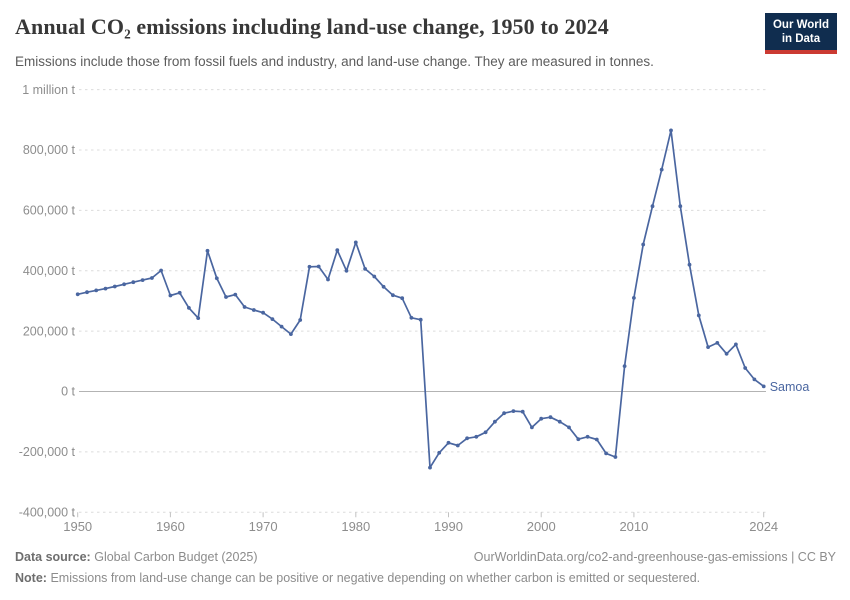  I want to click on y-axis-label: 0 t, so click(68, 392).